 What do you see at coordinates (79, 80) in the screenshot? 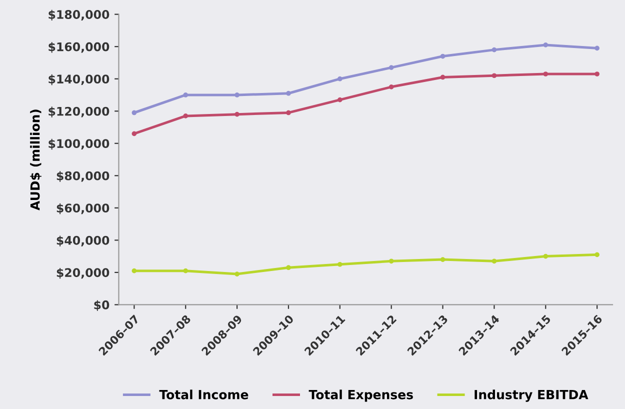
I see `y-tick-label: $140,000` at bounding box center [79, 80].